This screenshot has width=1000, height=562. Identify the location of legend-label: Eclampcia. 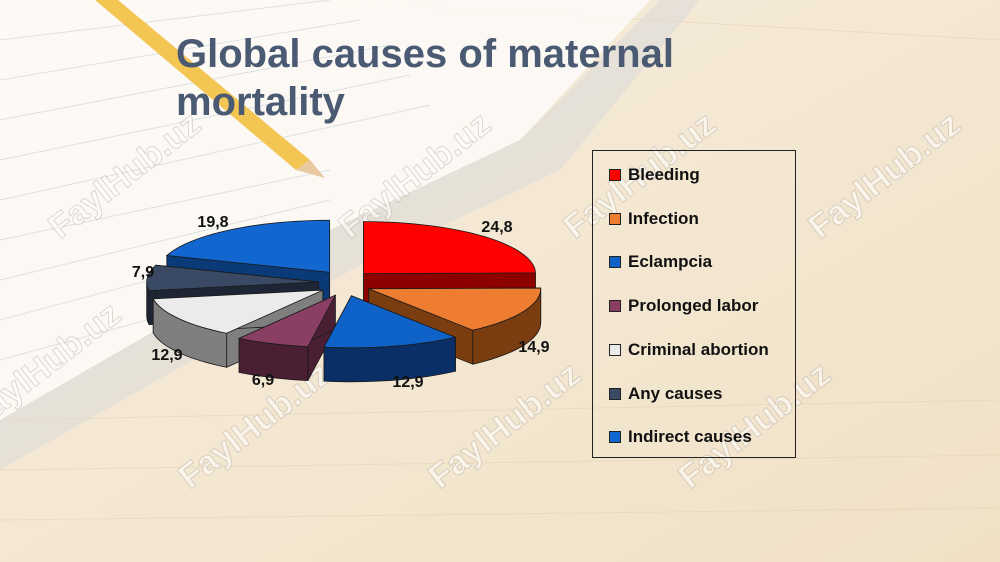
(670, 261).